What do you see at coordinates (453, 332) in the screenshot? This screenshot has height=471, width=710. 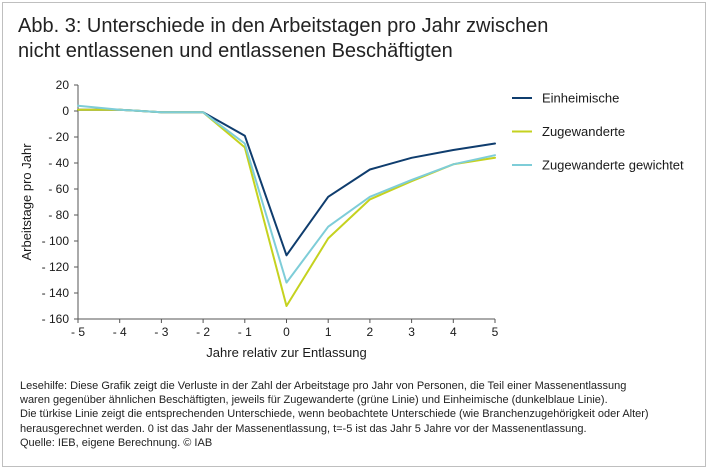 I see `x-tick-label: 4` at bounding box center [453, 332].